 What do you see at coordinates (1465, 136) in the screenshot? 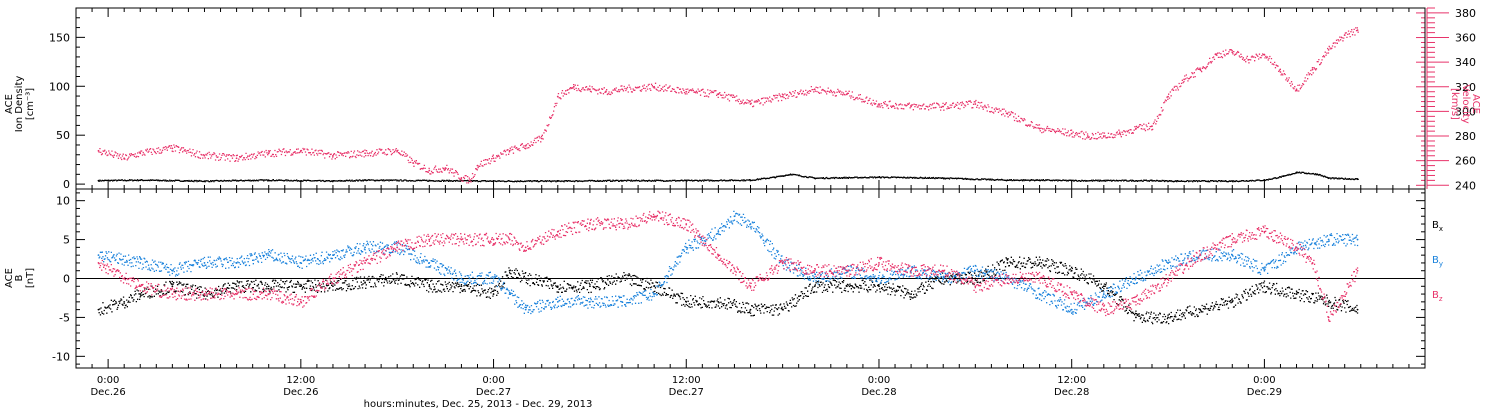
I see `velocity-tick-label: 280` at bounding box center [1465, 136].